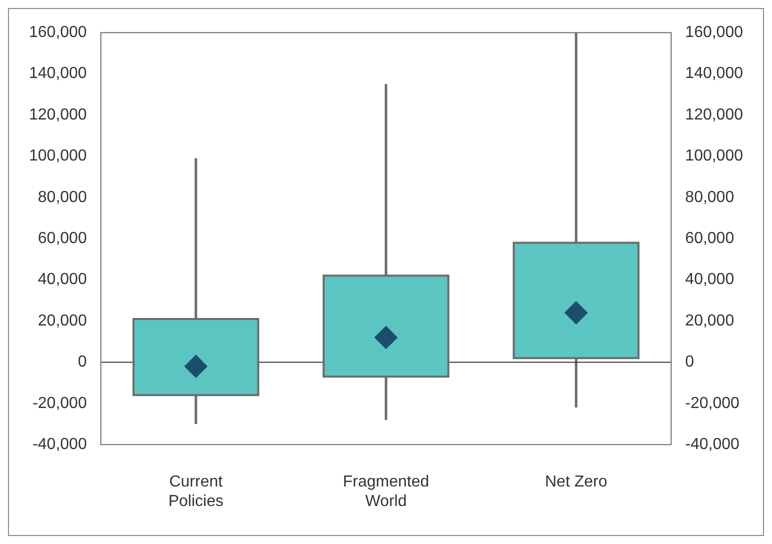 Image resolution: width=772 pixels, height=544 pixels. Describe the element at coordinates (62, 239) in the screenshot. I see `y-tick-label: 60,000` at that location.